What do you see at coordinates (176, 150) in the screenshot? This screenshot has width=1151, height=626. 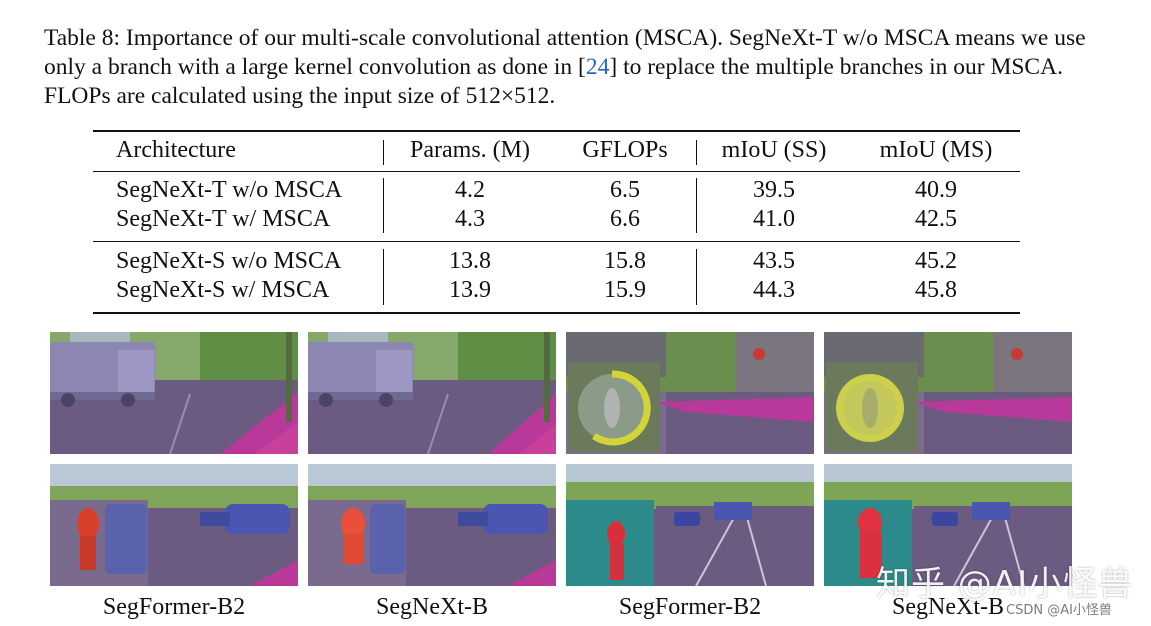 I see `header-architecture: Architecture` at bounding box center [176, 150].